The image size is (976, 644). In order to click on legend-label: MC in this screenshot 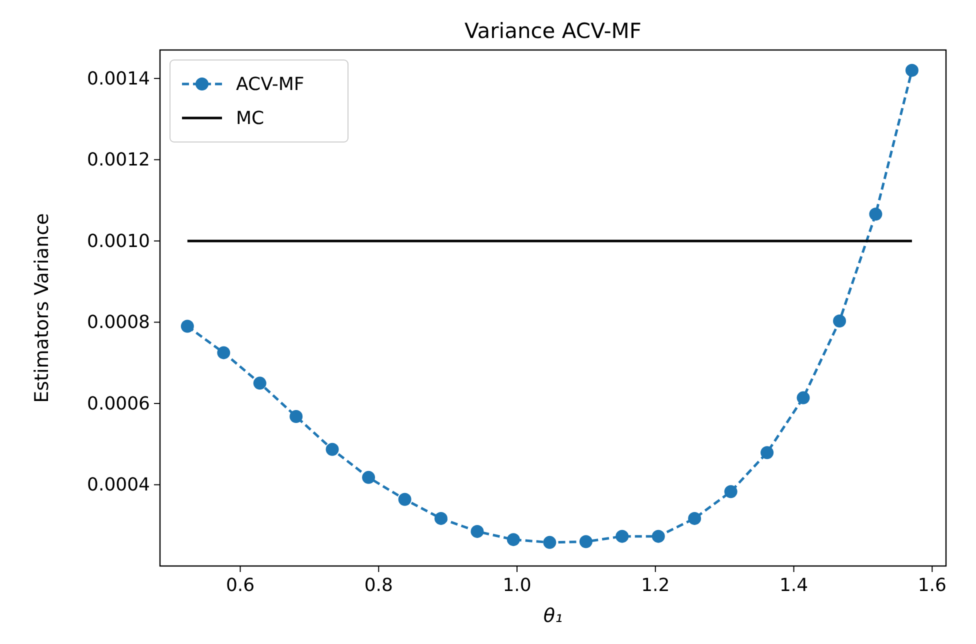, I will do `click(250, 118)`.